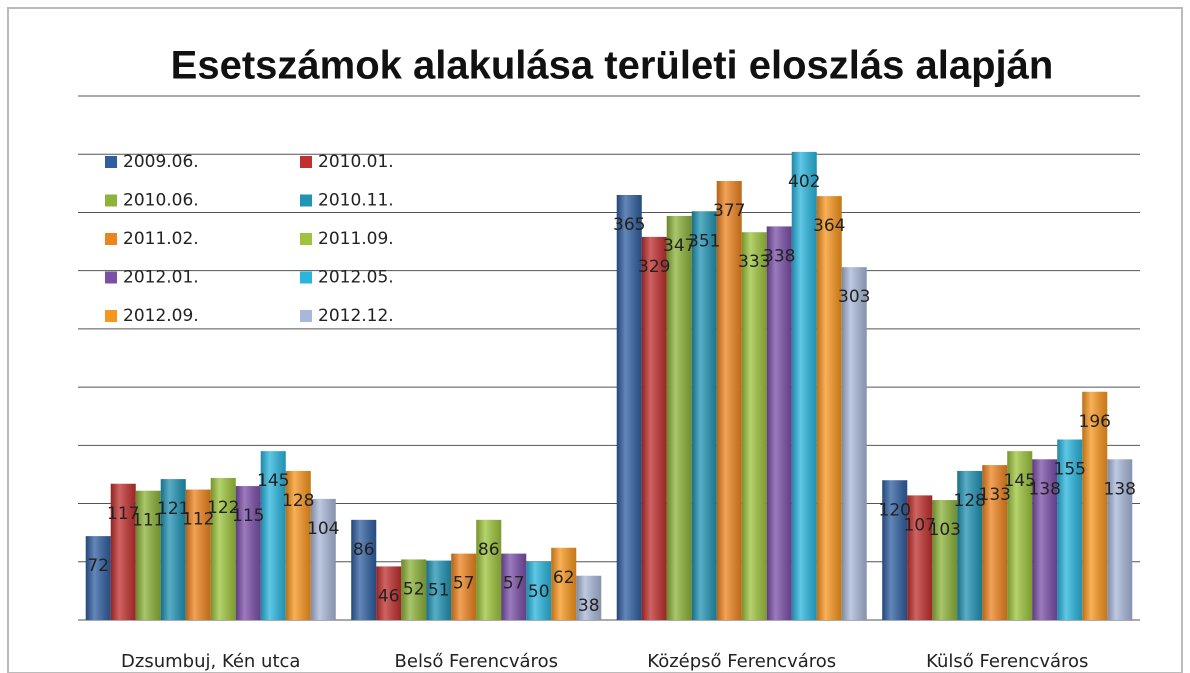  What do you see at coordinates (198, 520) in the screenshot?
I see `value-label: 112` at bounding box center [198, 520].